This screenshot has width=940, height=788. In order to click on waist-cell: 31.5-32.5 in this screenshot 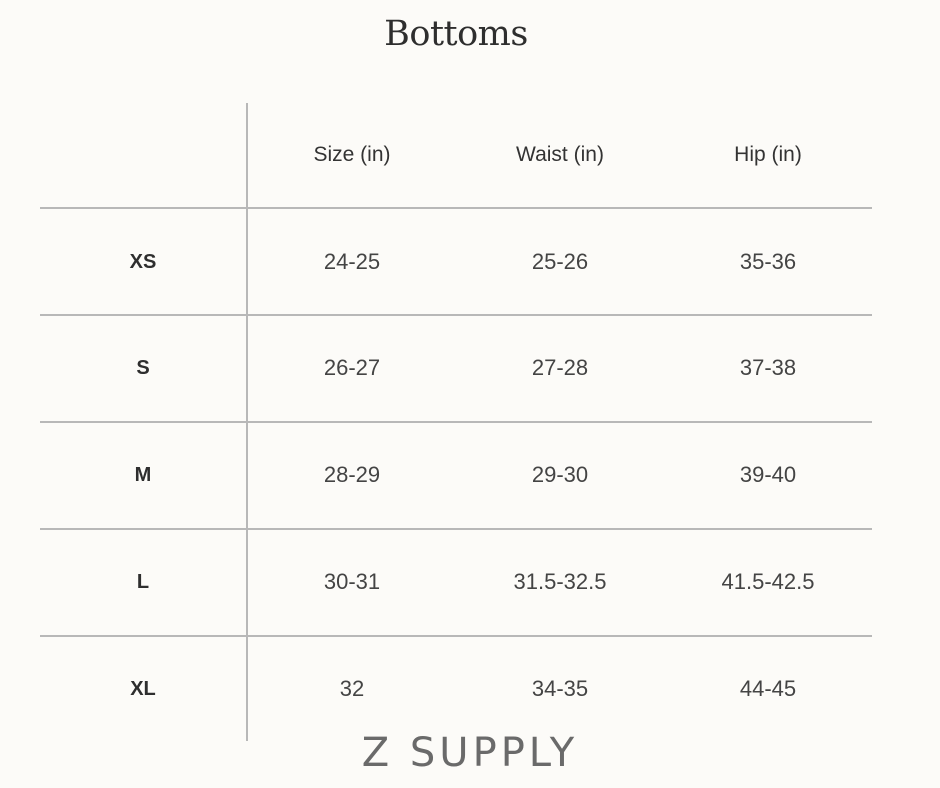, I will do `click(560, 581)`.